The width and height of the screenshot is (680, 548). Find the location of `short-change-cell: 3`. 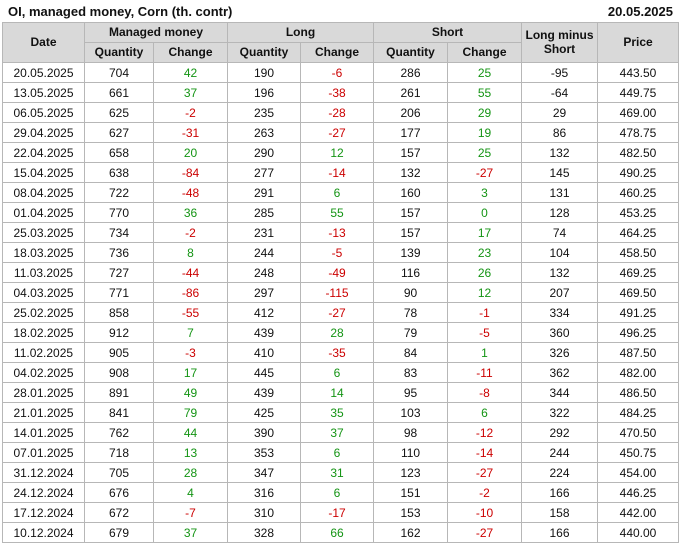

short-change-cell: 3 is located at coordinates (485, 192).